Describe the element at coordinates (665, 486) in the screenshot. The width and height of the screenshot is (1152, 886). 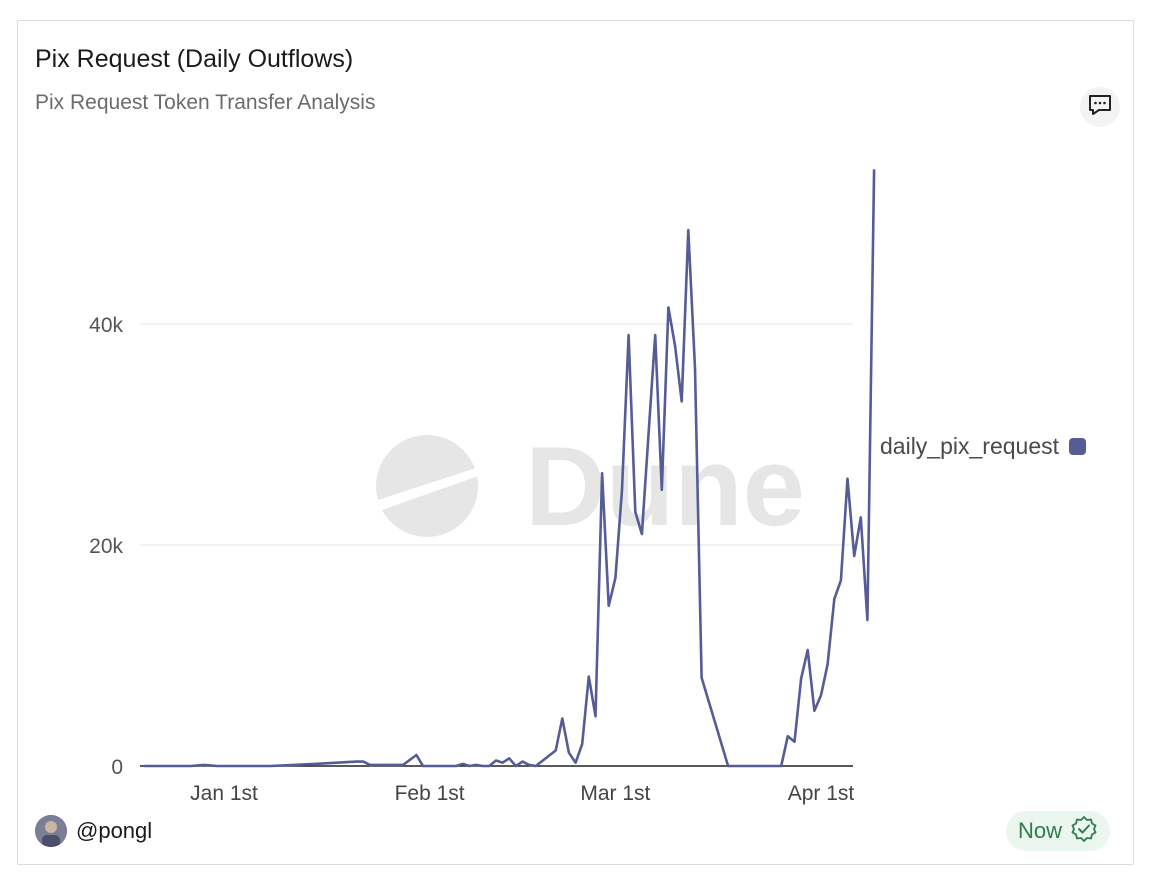
I see `watermark-text: Dune` at that location.